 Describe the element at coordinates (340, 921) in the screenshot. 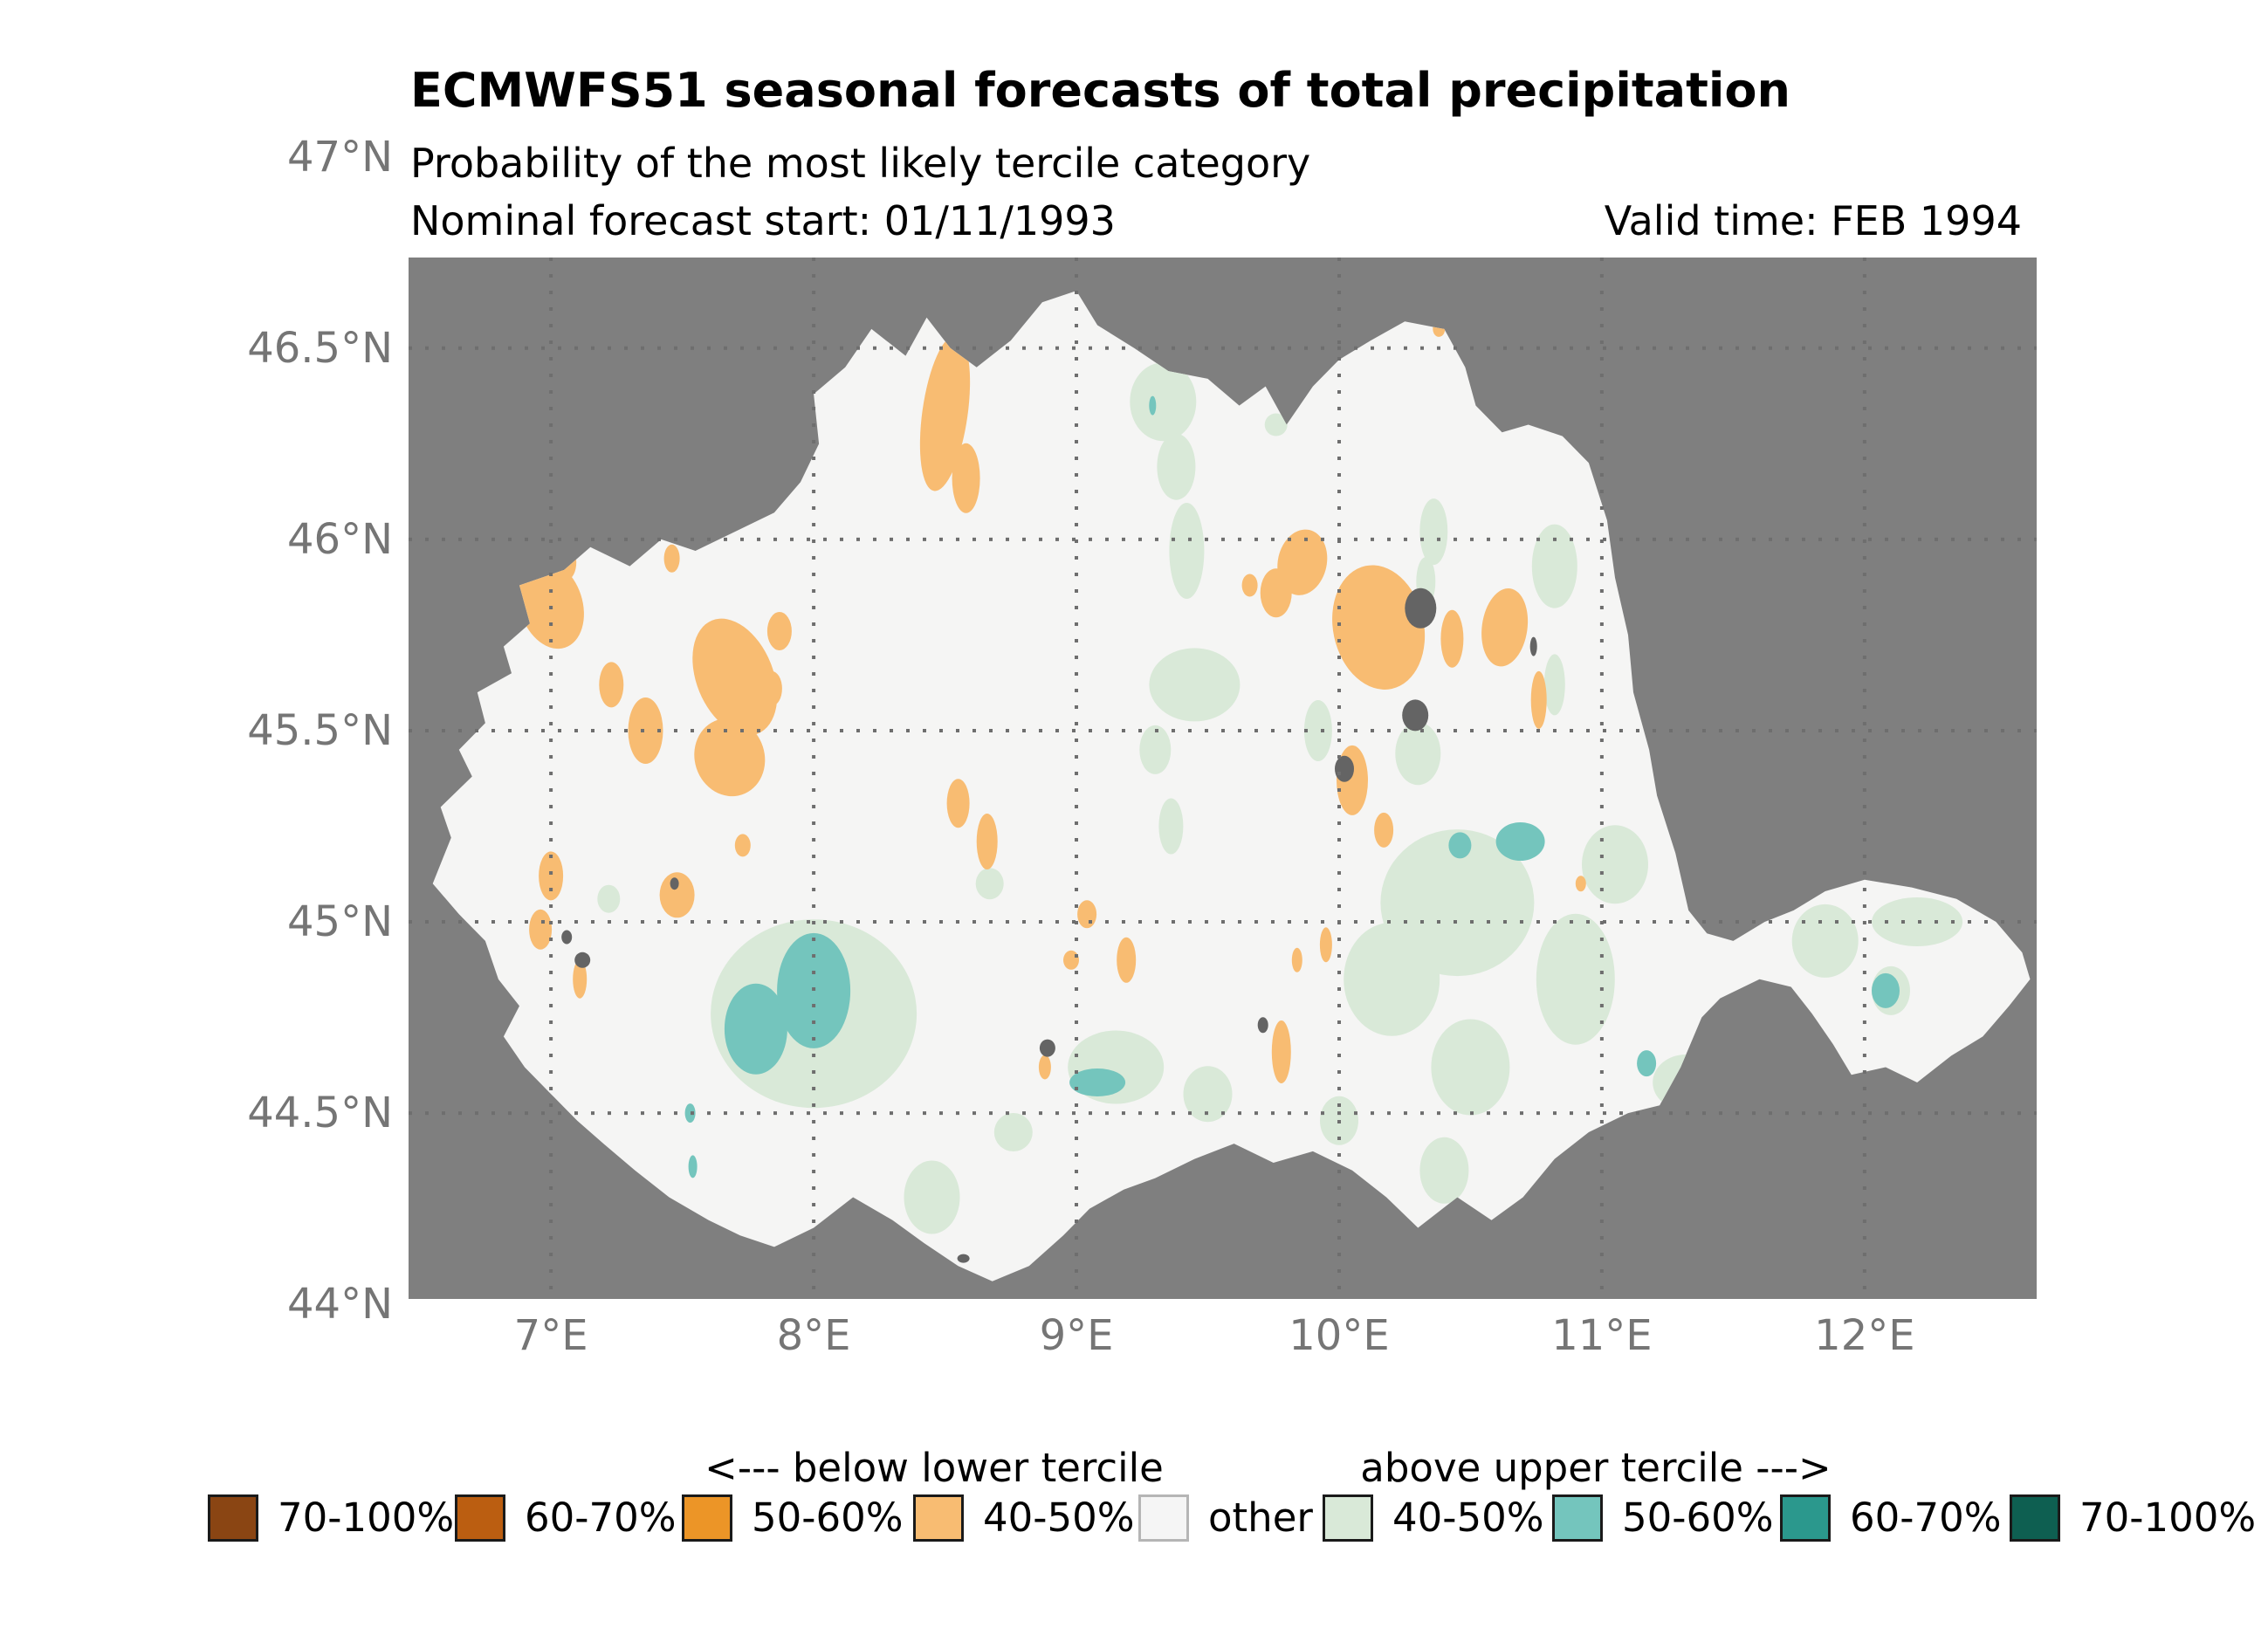

I see `lat-tick-label: 45°N` at that location.